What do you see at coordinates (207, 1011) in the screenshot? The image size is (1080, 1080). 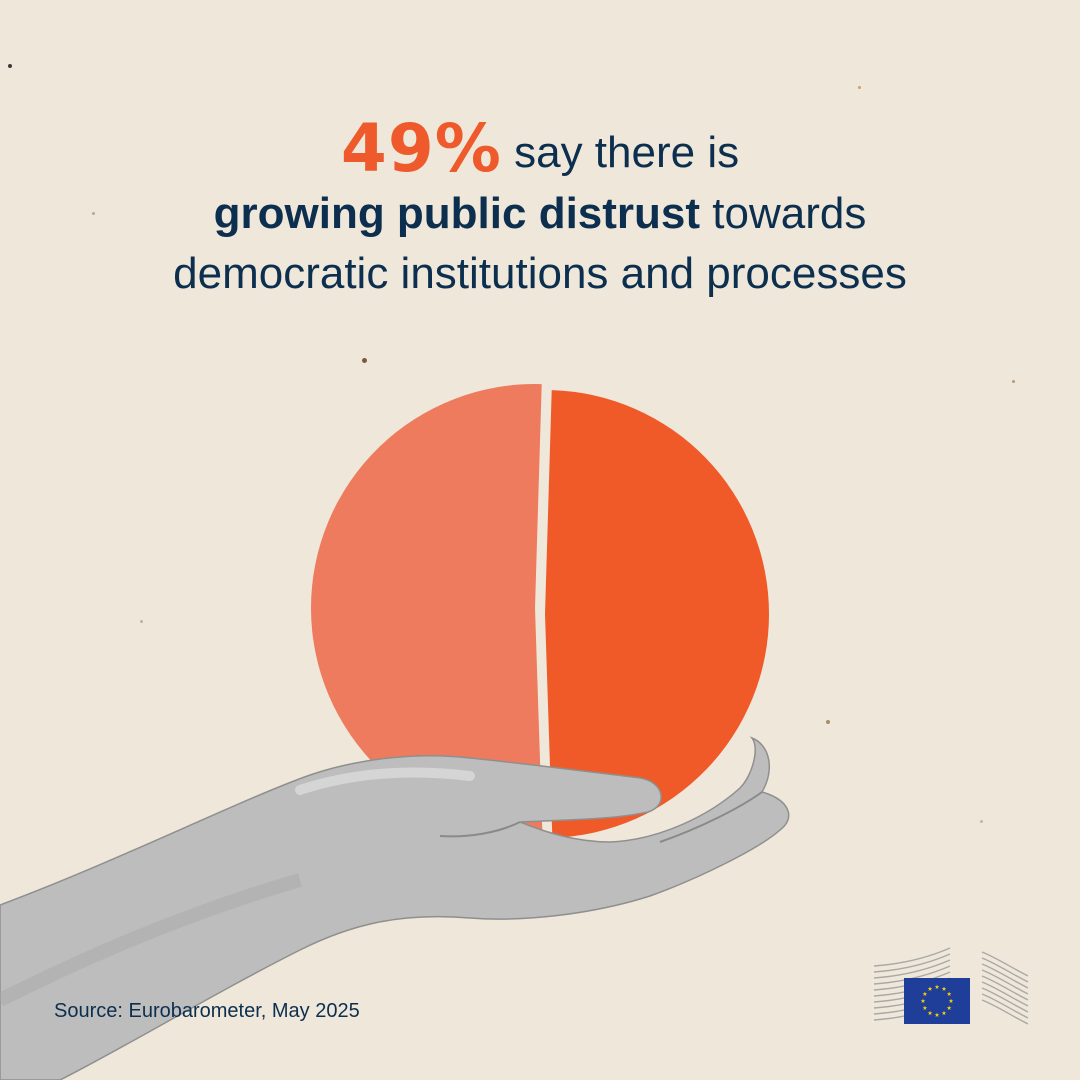 I see `source-note: Source: Eurobarometer, May 2025` at bounding box center [207, 1011].